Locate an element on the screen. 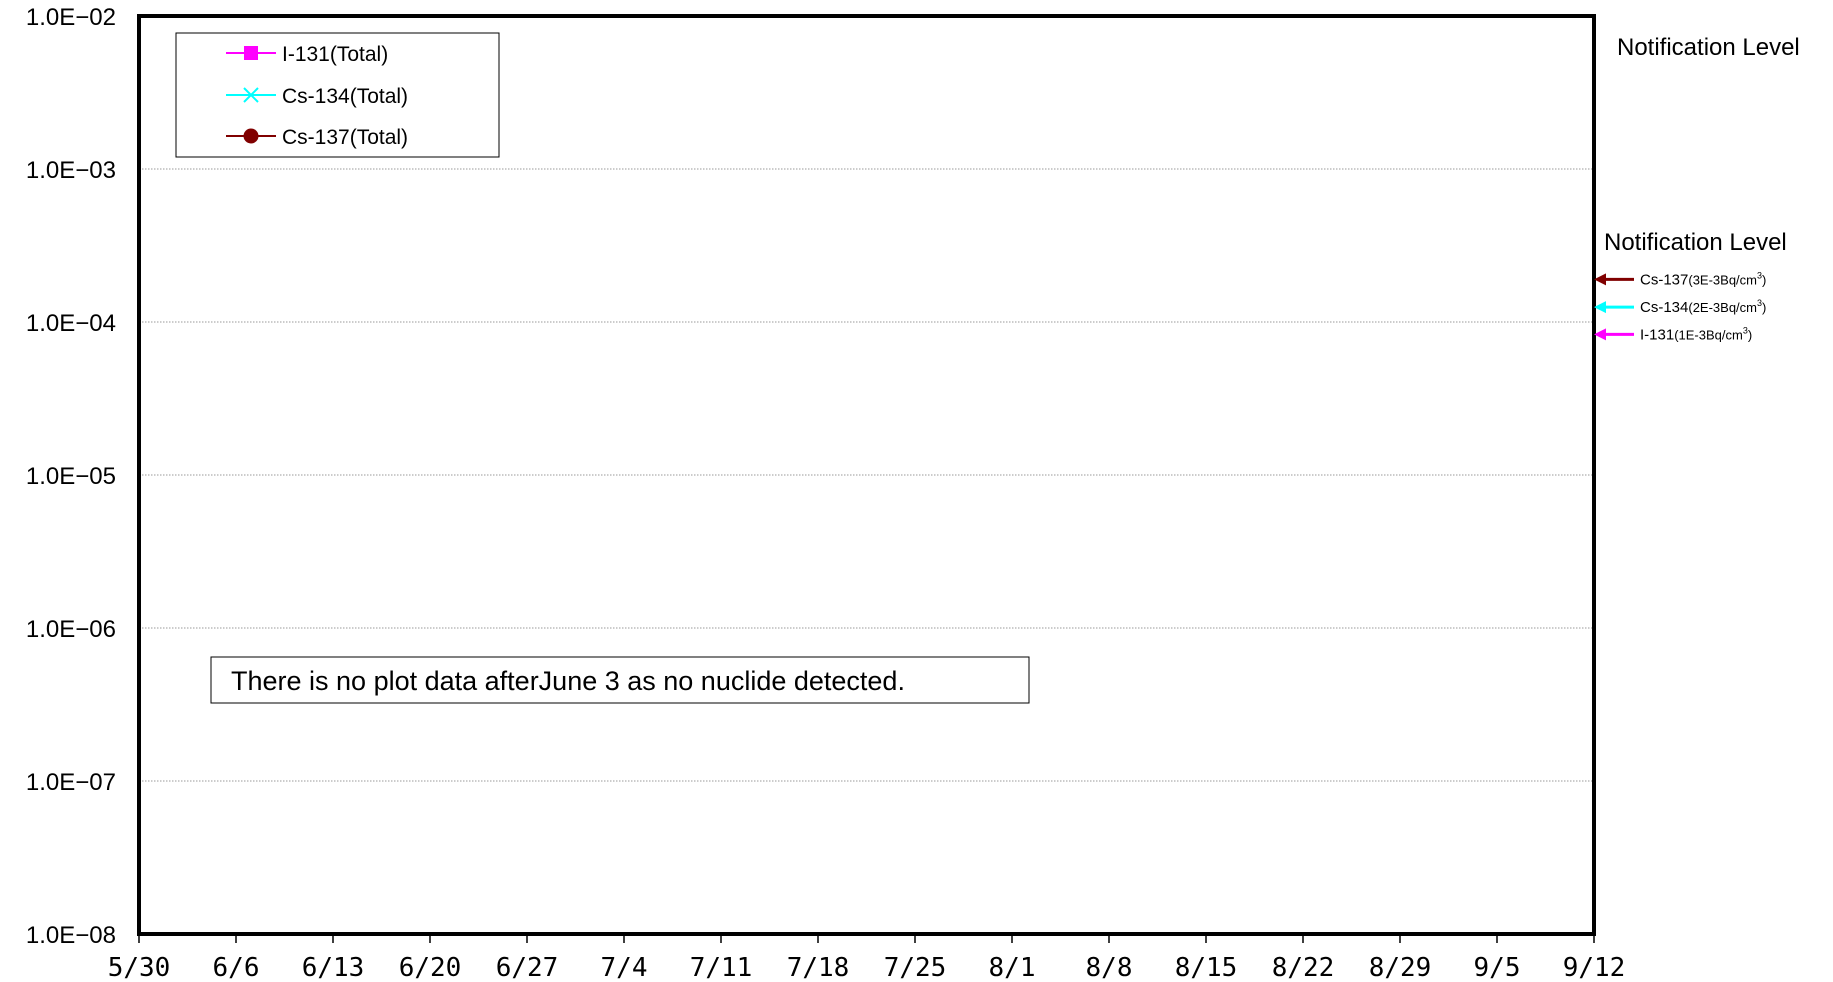 The height and width of the screenshot is (982, 1833). x-tick-label: 6/20 is located at coordinates (430, 967).